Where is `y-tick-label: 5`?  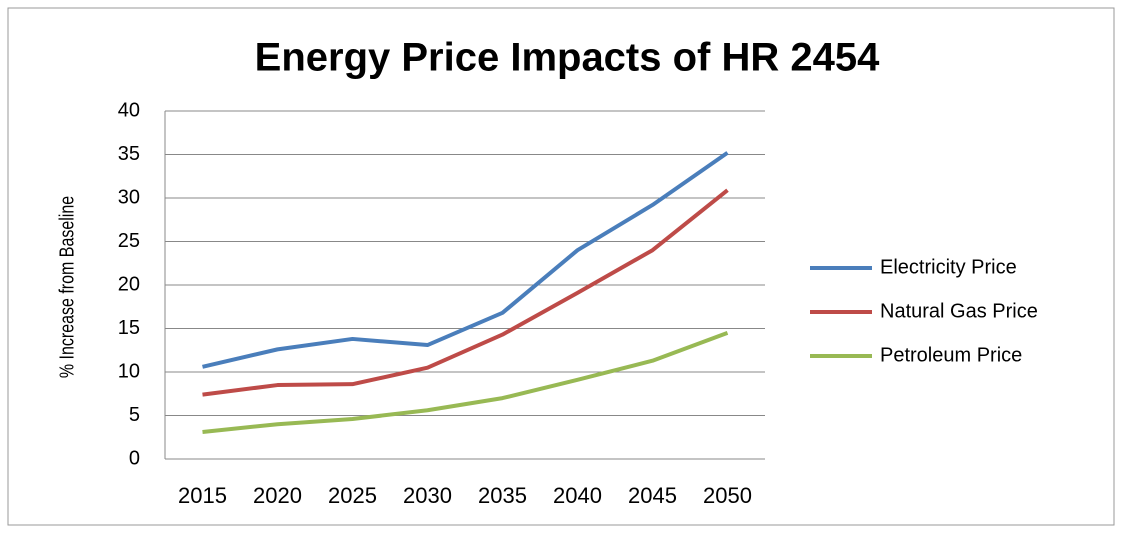 y-tick-label: 5 is located at coordinates (134, 415).